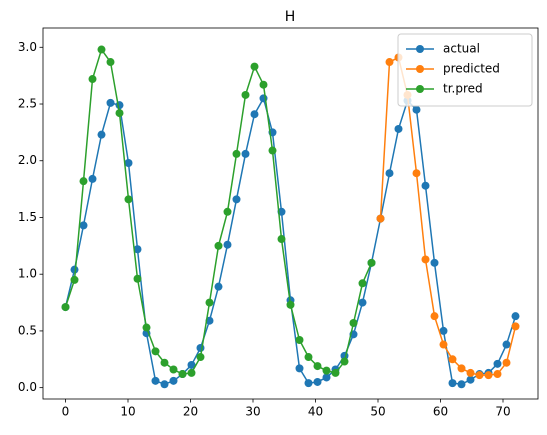 The image size is (547, 435). Describe the element at coordinates (27, 330) in the screenshot. I see `y-tick-label: 0.5` at that location.